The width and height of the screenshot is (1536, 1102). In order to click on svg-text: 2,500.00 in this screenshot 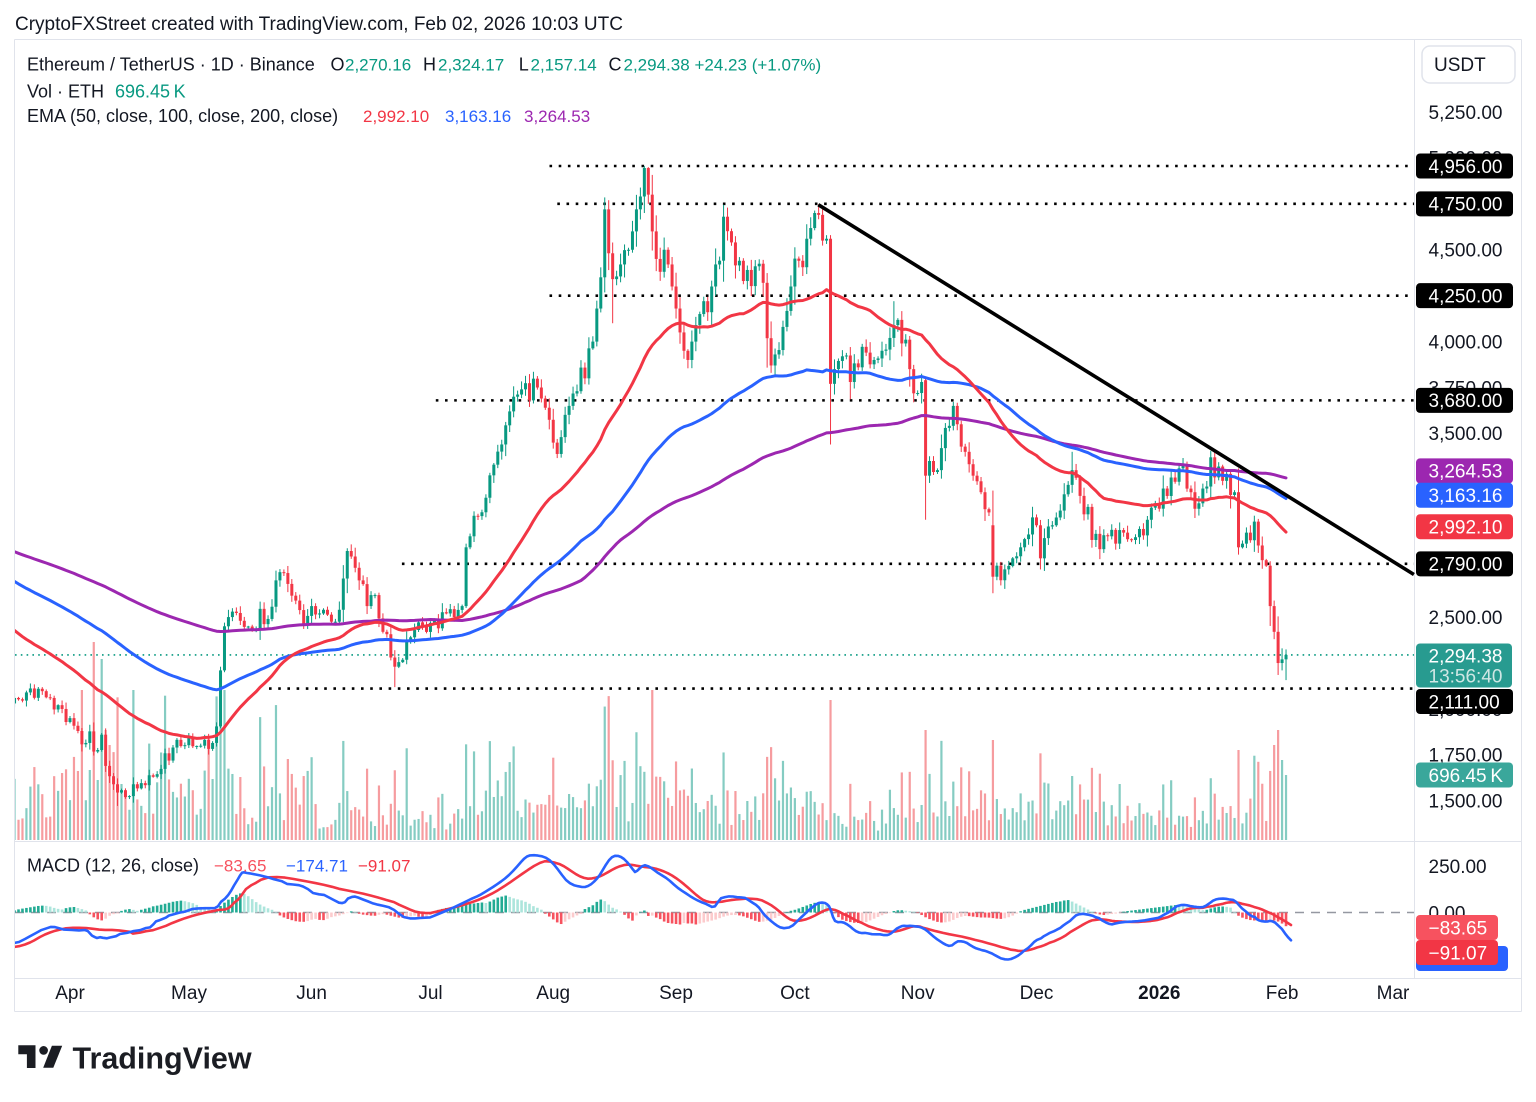, I will do `click(1466, 618)`.